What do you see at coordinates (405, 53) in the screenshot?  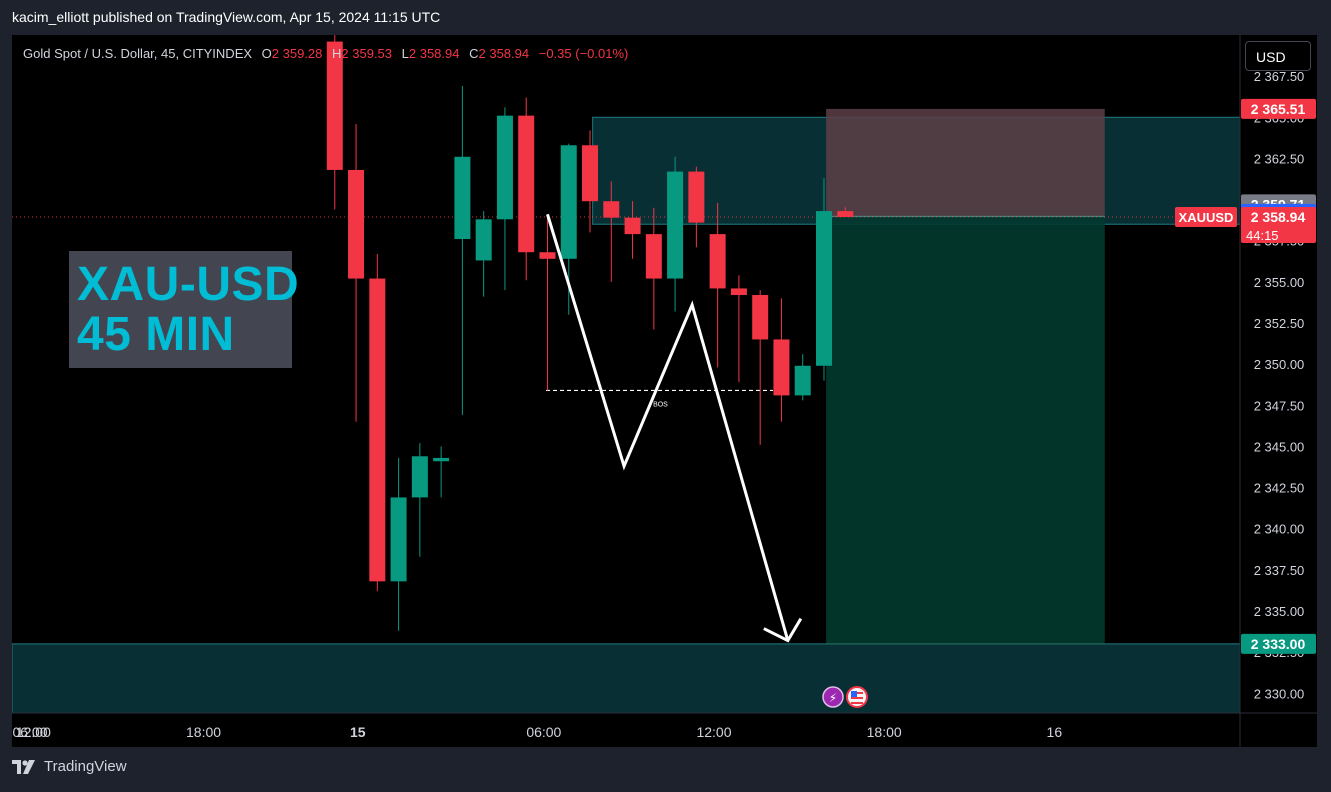 I see `low-key: L` at bounding box center [405, 53].